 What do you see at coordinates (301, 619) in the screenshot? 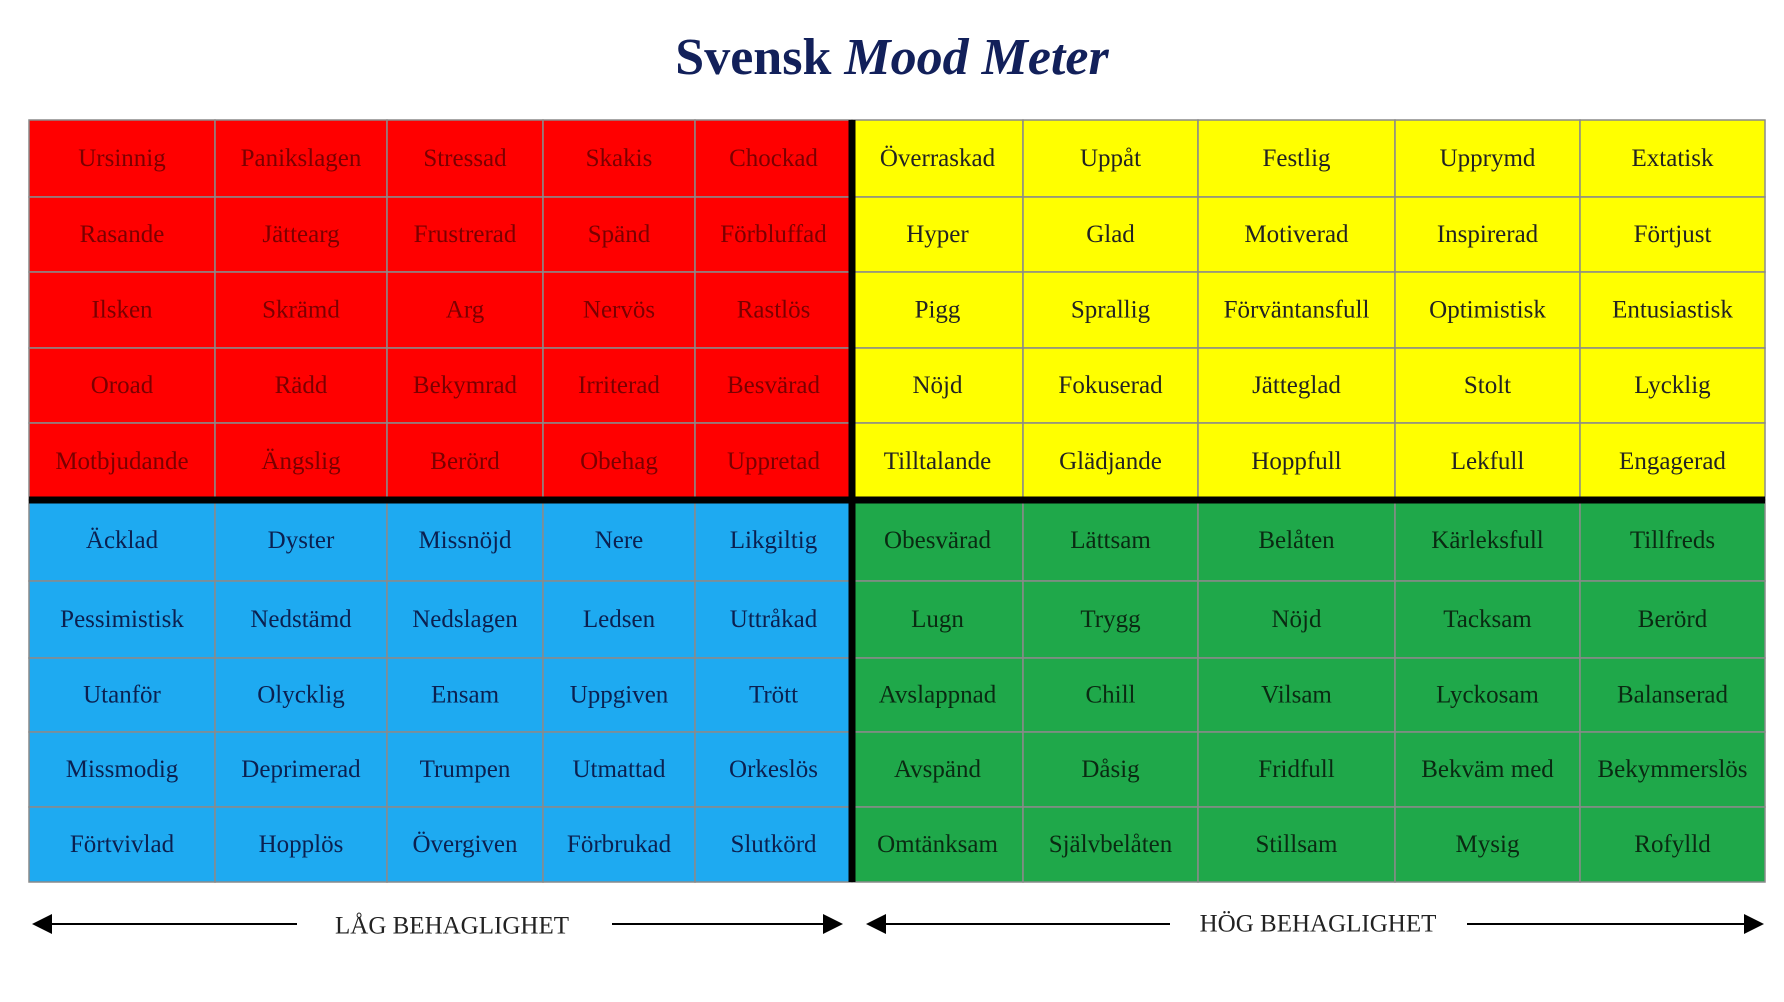
I see `cell-label: Nedstämd` at bounding box center [301, 619].